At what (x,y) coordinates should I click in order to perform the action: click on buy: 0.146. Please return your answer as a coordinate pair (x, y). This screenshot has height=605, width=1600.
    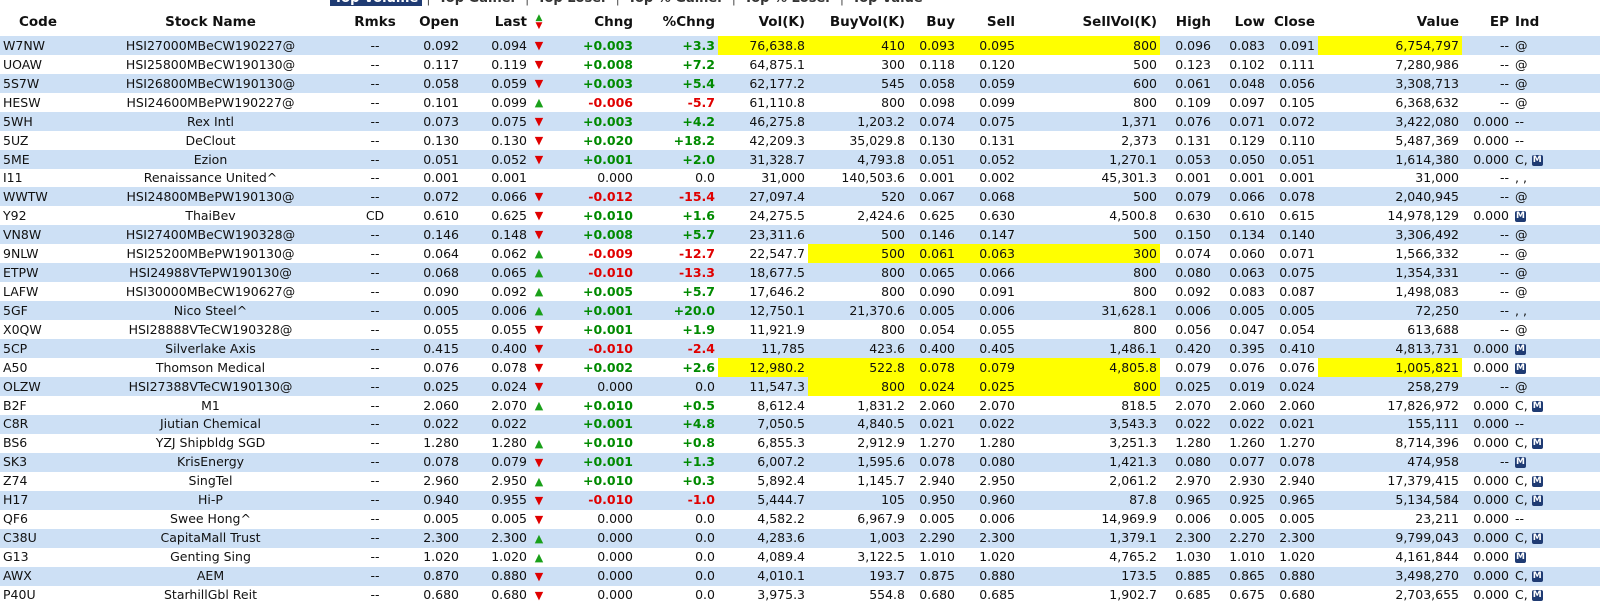
    Looking at the image, I should click on (933, 235).